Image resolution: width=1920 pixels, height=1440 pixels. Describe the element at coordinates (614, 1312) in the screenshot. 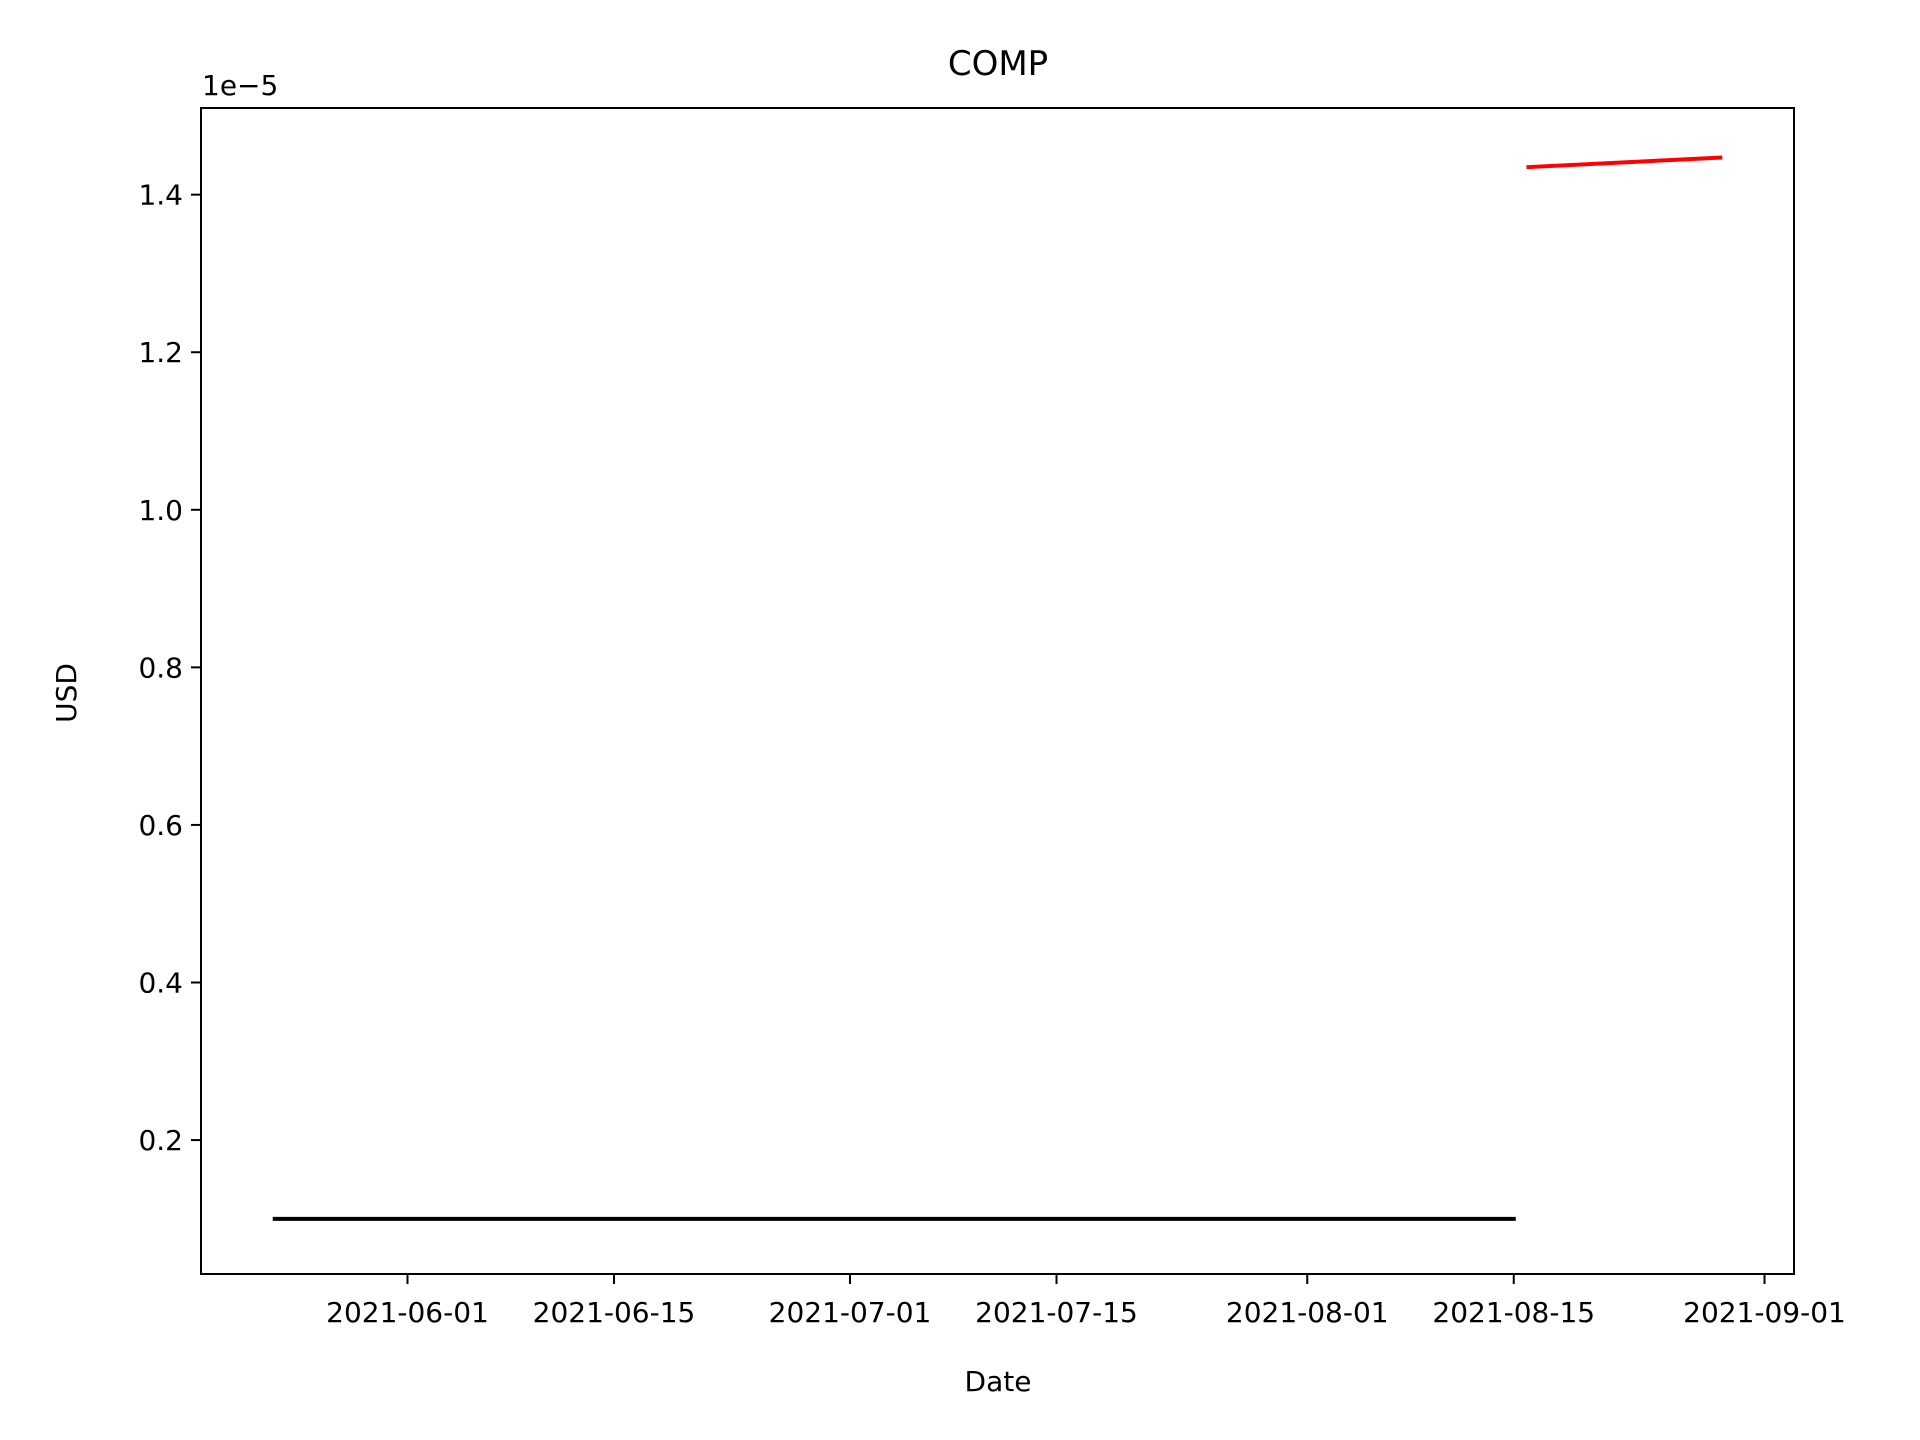

I see `x-tick-label: 2021-06-15` at that location.